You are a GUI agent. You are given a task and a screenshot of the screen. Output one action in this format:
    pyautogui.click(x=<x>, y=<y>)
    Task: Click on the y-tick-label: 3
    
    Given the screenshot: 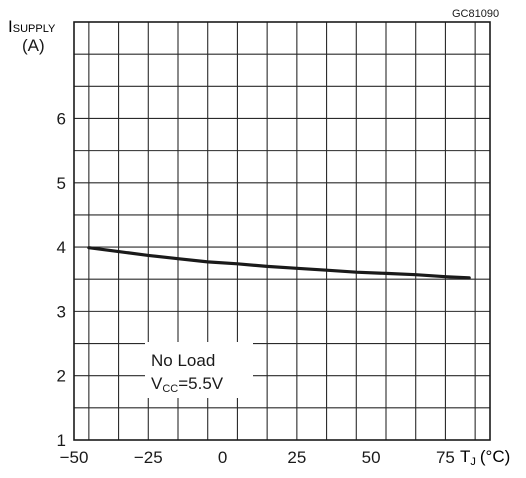 What is the action you would take?
    pyautogui.click(x=61, y=311)
    